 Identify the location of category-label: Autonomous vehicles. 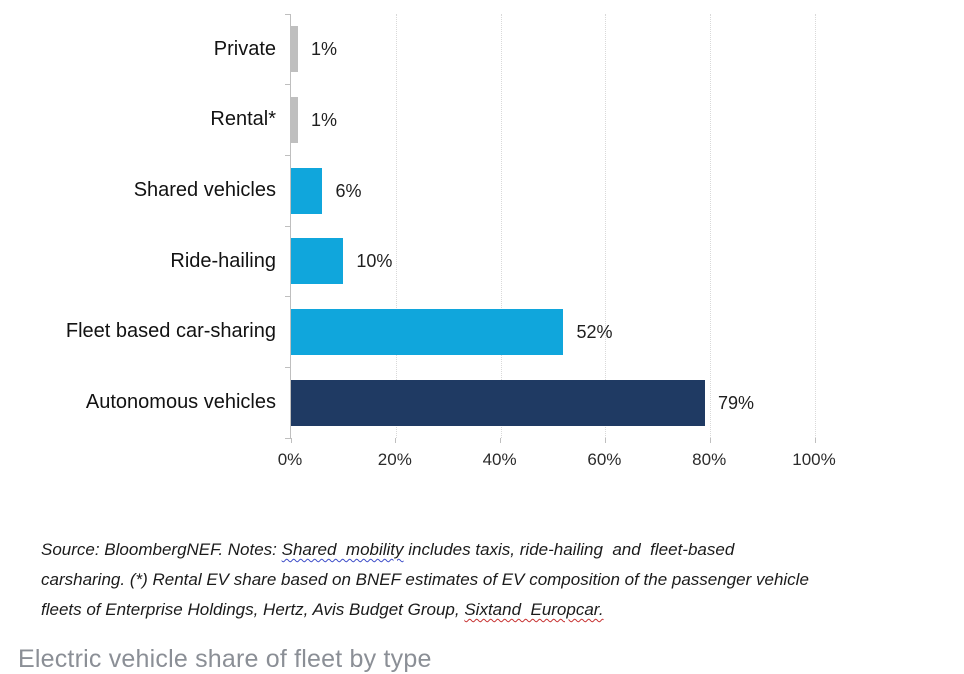
(180, 402).